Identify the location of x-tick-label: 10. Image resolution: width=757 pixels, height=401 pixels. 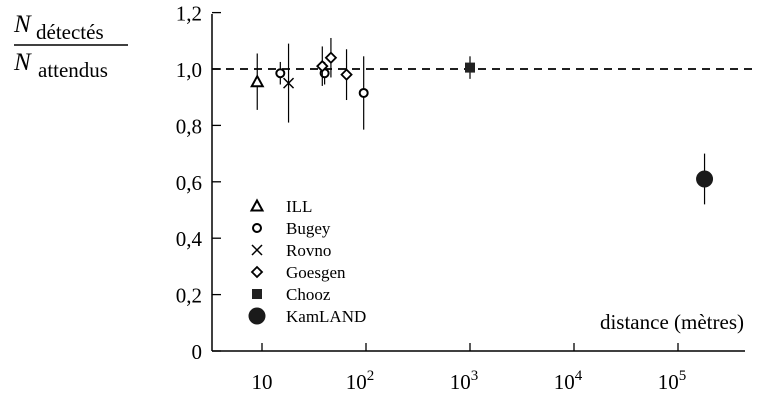
(262, 382).